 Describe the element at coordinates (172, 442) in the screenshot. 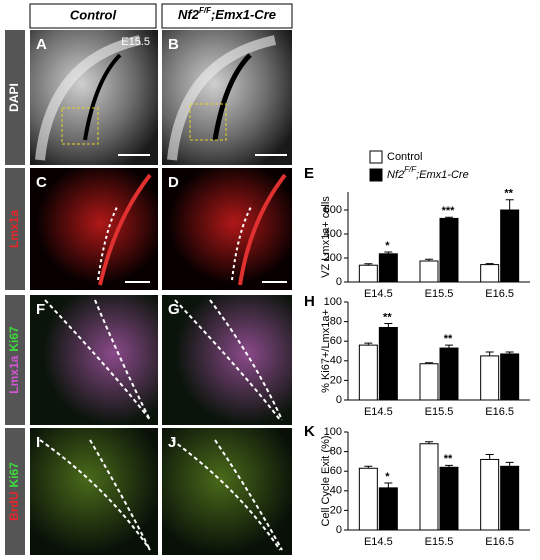

I see `panel-label: J` at that location.